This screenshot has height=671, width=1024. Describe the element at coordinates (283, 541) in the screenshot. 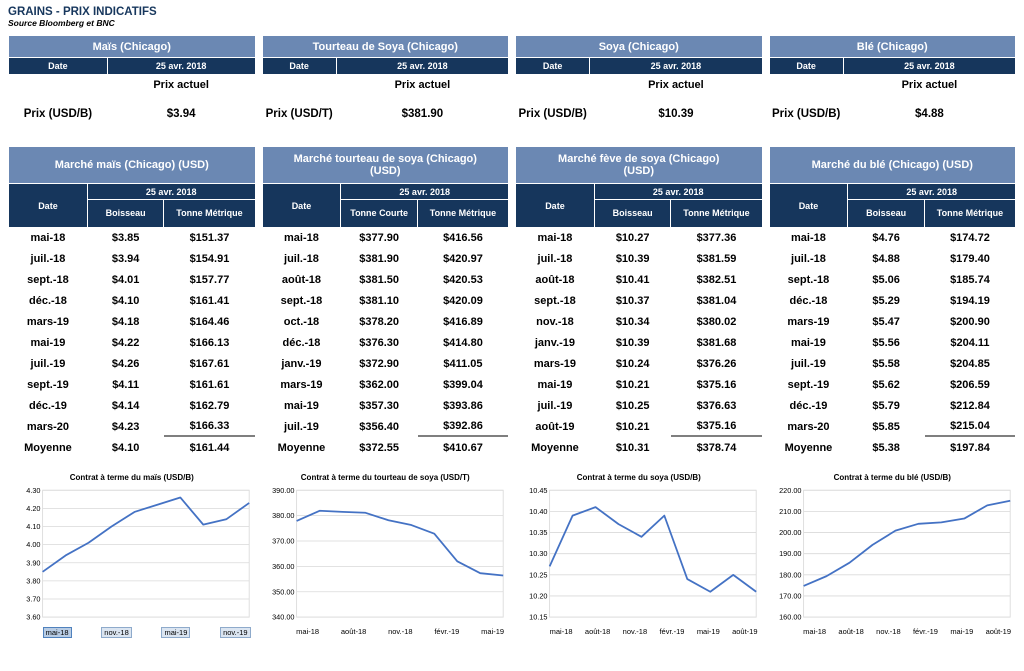

I see `y-tick-label: 370.00` at that location.